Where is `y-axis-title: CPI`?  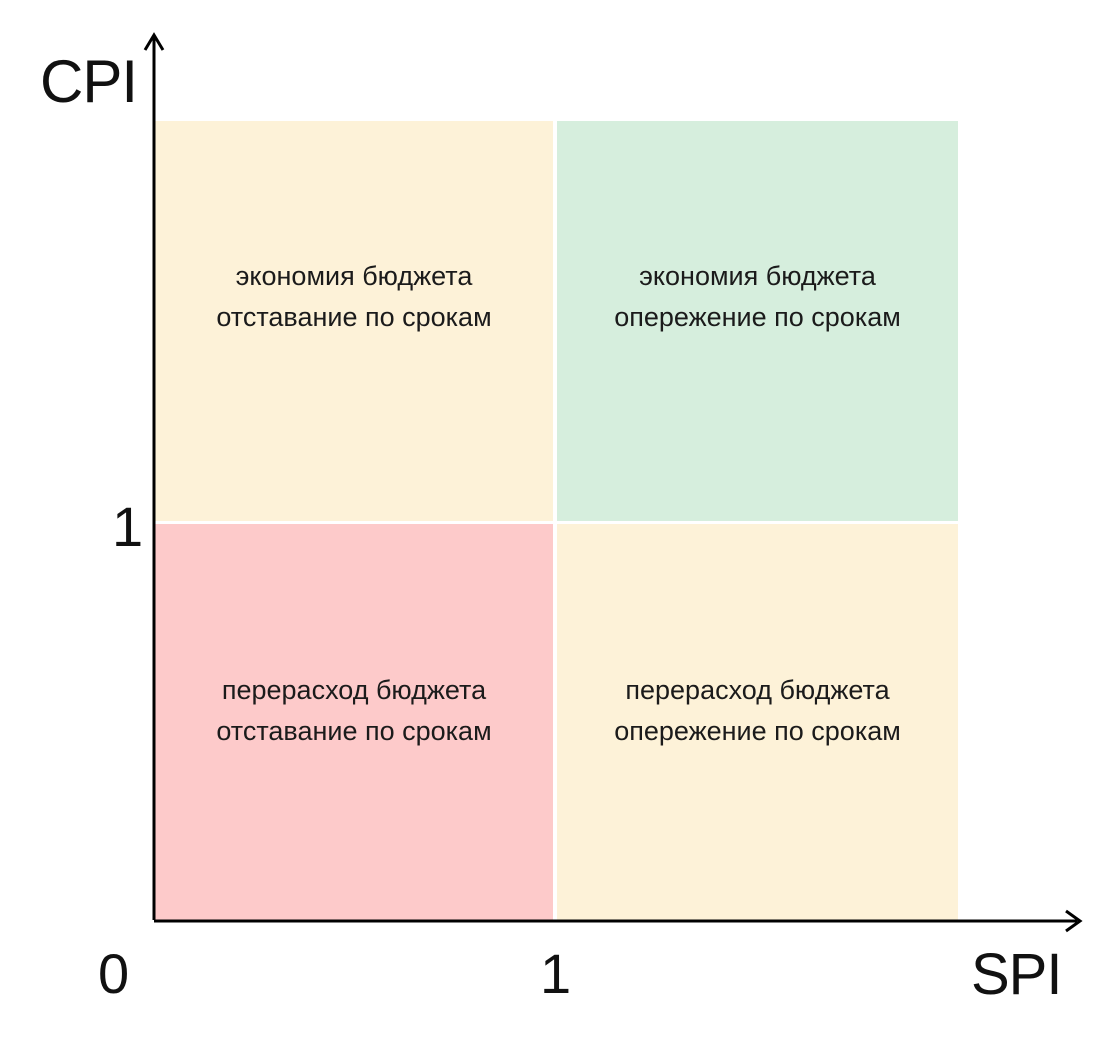
y-axis-title: CPI is located at coordinates (89, 81).